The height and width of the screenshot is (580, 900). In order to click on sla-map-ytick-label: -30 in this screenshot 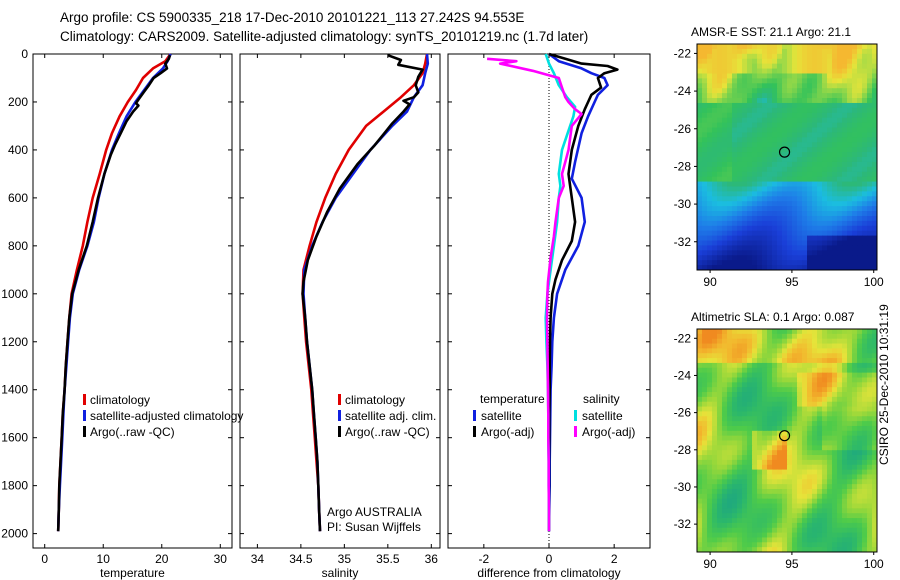, I will do `click(683, 487)`.